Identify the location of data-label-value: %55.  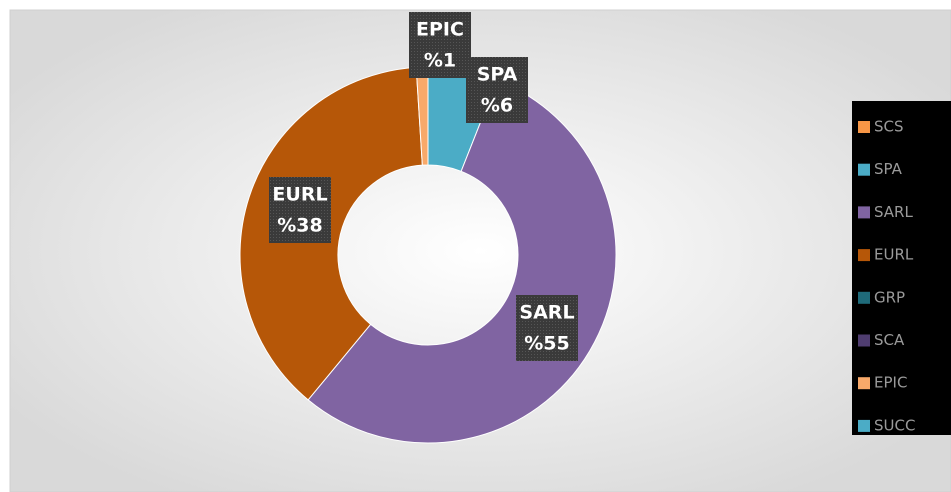
(546, 344).